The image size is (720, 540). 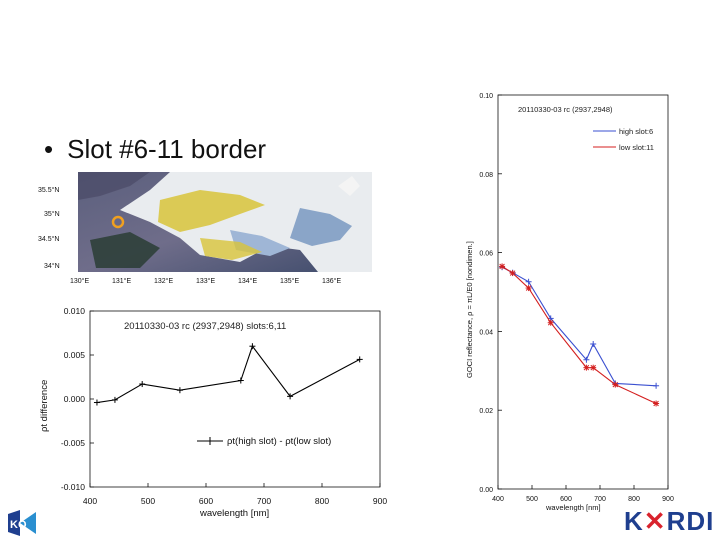 I want to click on lat-label: 34.5°N, so click(x=48, y=239).